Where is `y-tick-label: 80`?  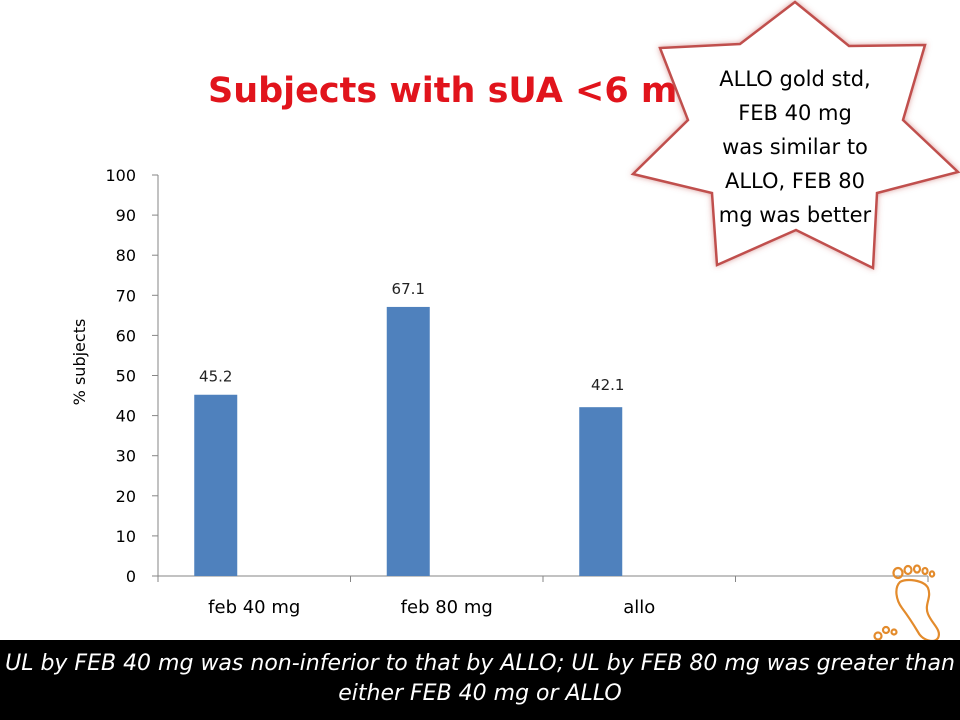 y-tick-label: 80 is located at coordinates (126, 255).